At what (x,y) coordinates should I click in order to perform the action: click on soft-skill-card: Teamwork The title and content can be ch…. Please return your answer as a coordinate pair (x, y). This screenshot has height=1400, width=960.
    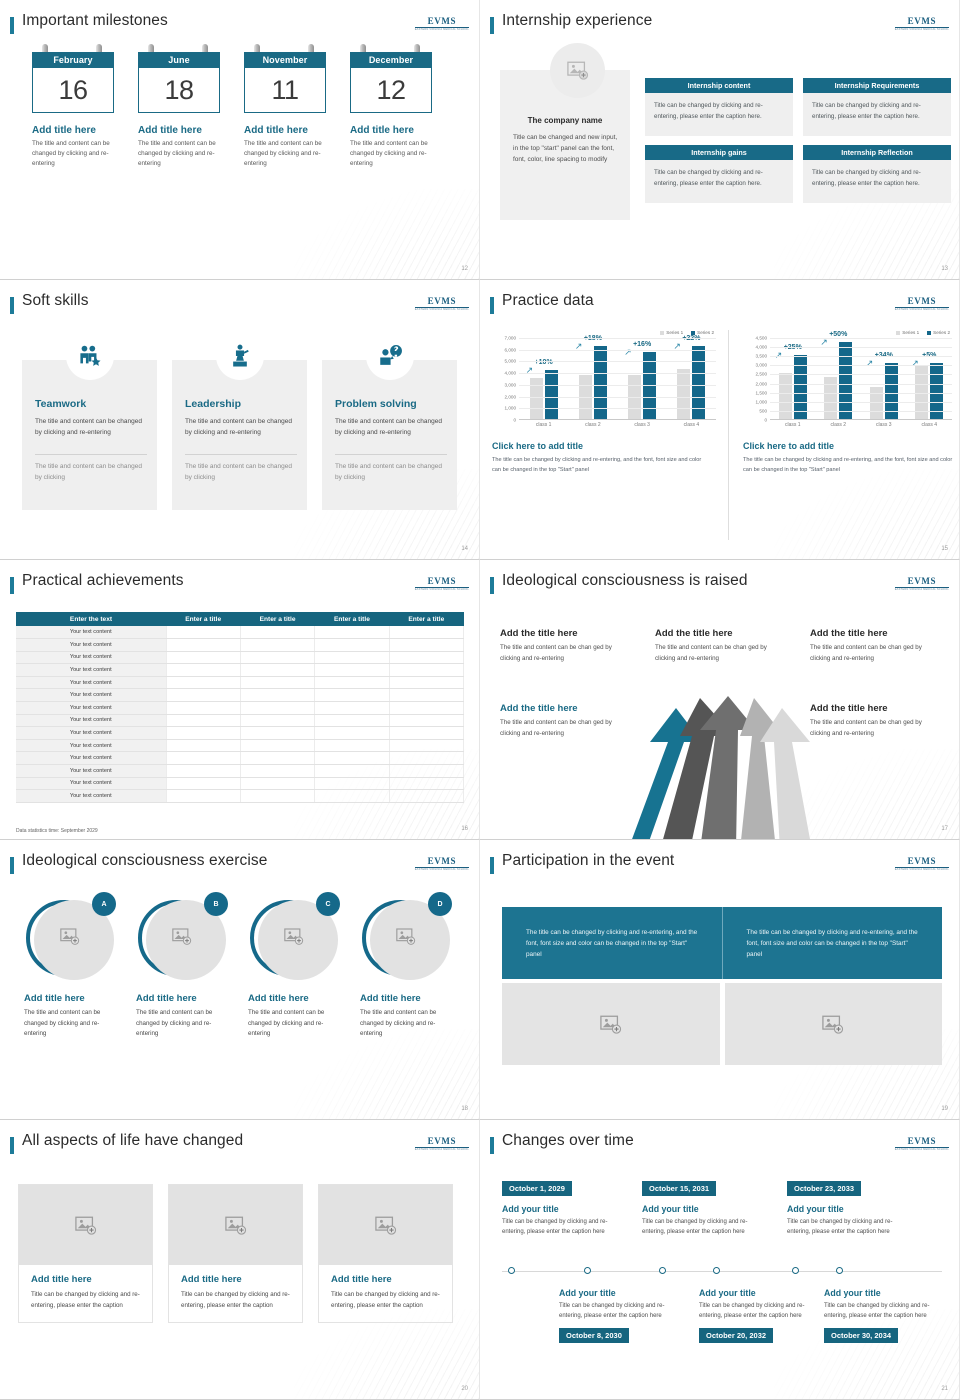
    Looking at the image, I should click on (89, 421).